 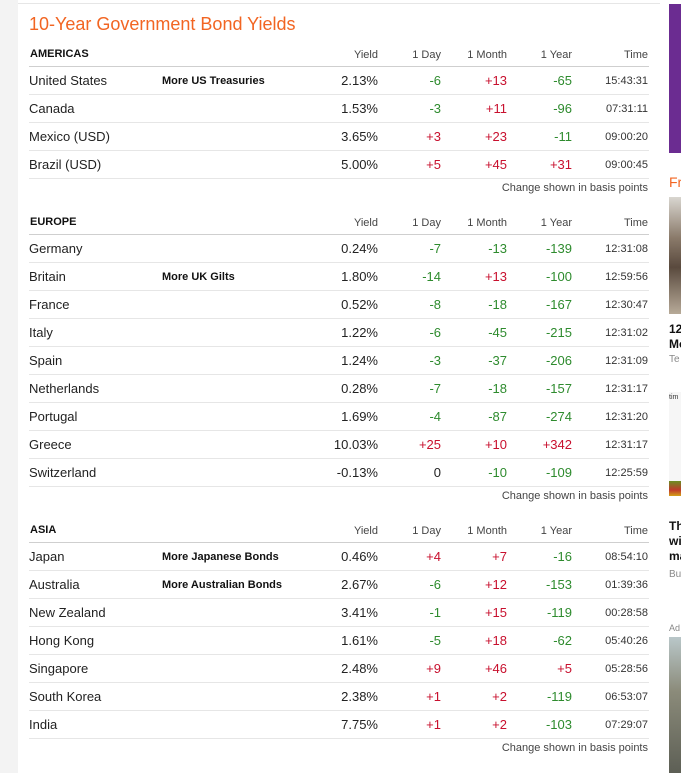 What do you see at coordinates (429, 444) in the screenshot?
I see `change-1-day: +25` at bounding box center [429, 444].